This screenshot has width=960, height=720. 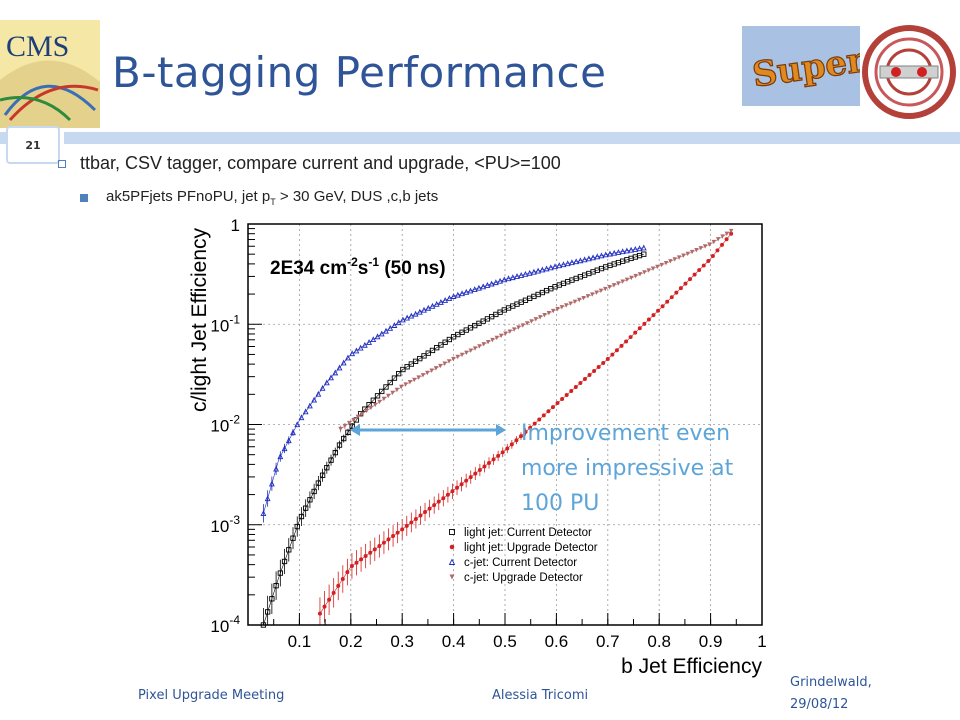 What do you see at coordinates (505, 641) in the screenshot?
I see `x-tick-label: 0.5` at bounding box center [505, 641].